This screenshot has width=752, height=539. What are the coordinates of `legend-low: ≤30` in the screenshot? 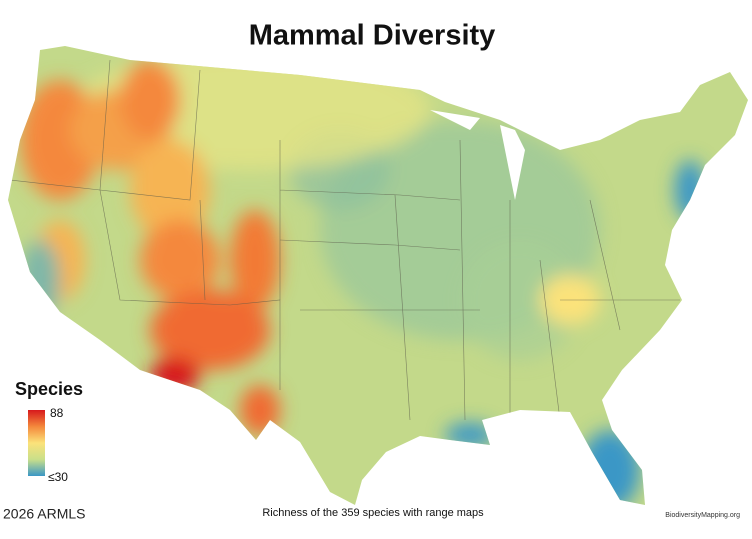 It's located at (58, 477).